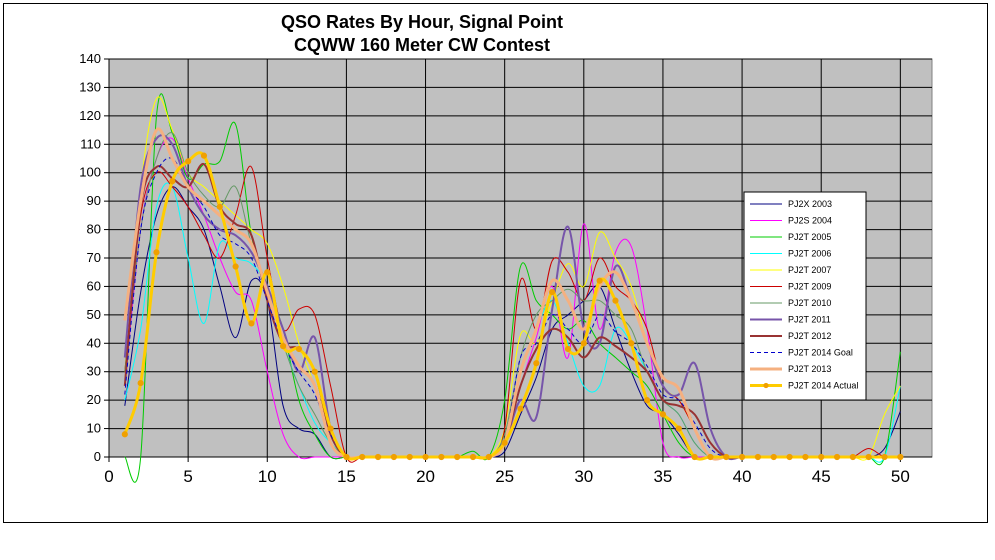 Image resolution: width=995 pixels, height=560 pixels. What do you see at coordinates (90, 58) in the screenshot?
I see `y-tick-label: 140` at bounding box center [90, 58].